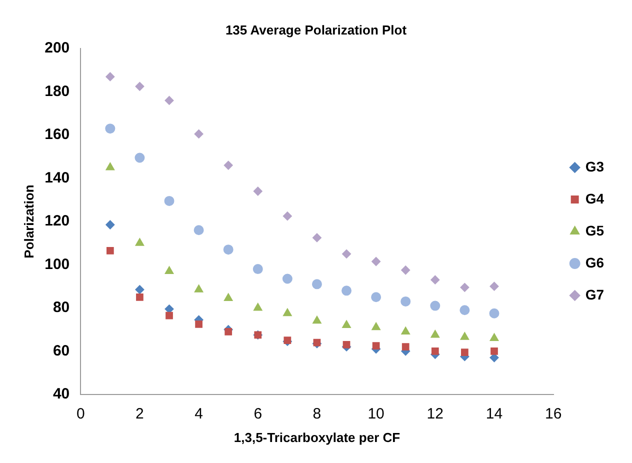 This screenshot has height=463, width=632. I want to click on chart-title: 135 Average Polarization Plot, so click(316, 30).